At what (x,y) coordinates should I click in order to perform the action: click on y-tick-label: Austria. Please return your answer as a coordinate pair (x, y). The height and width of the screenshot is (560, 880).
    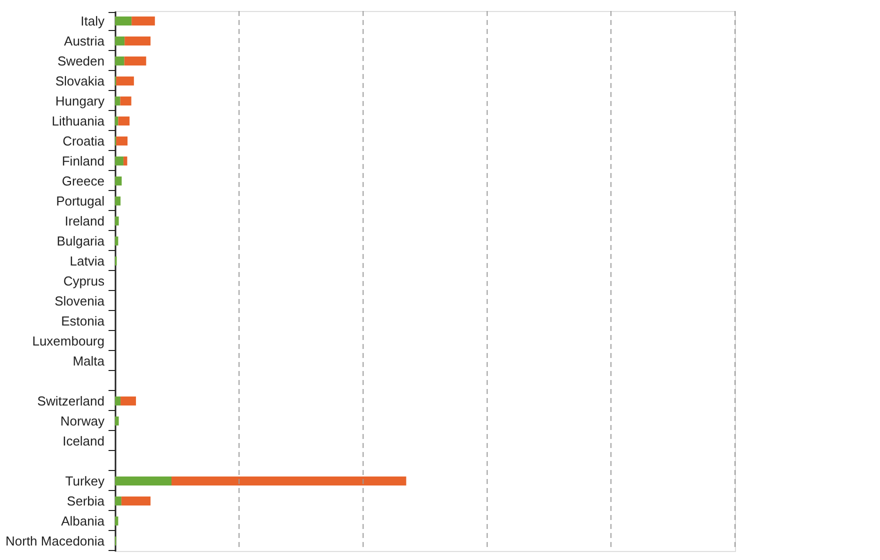
    Looking at the image, I should click on (85, 41).